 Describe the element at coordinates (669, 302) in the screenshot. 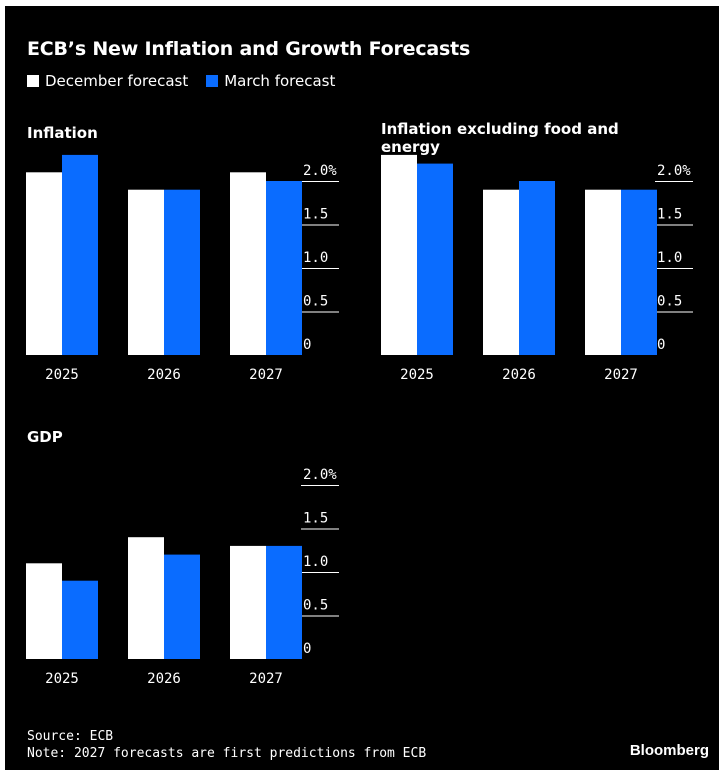

I see `y-tick-label-1-1: 0.5` at that location.